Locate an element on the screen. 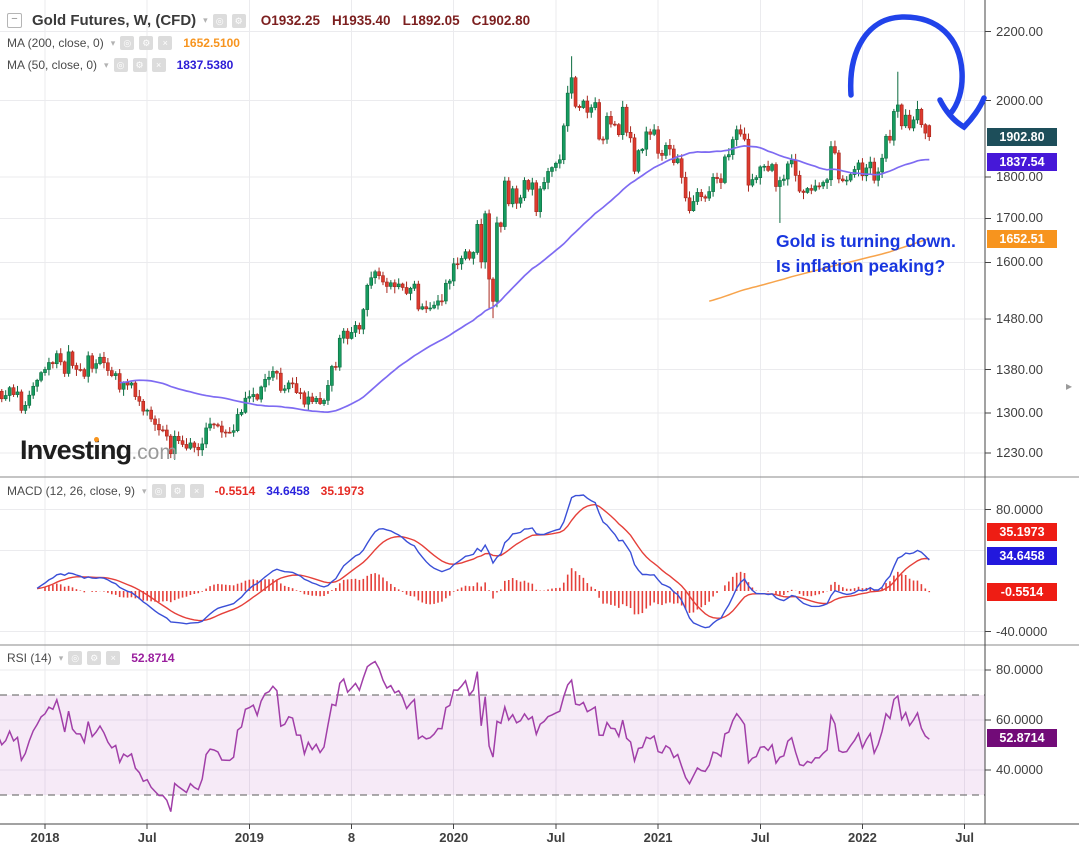 This screenshot has height=852, width=1079. macd-hist-value: -0.5514 is located at coordinates (235, 491).